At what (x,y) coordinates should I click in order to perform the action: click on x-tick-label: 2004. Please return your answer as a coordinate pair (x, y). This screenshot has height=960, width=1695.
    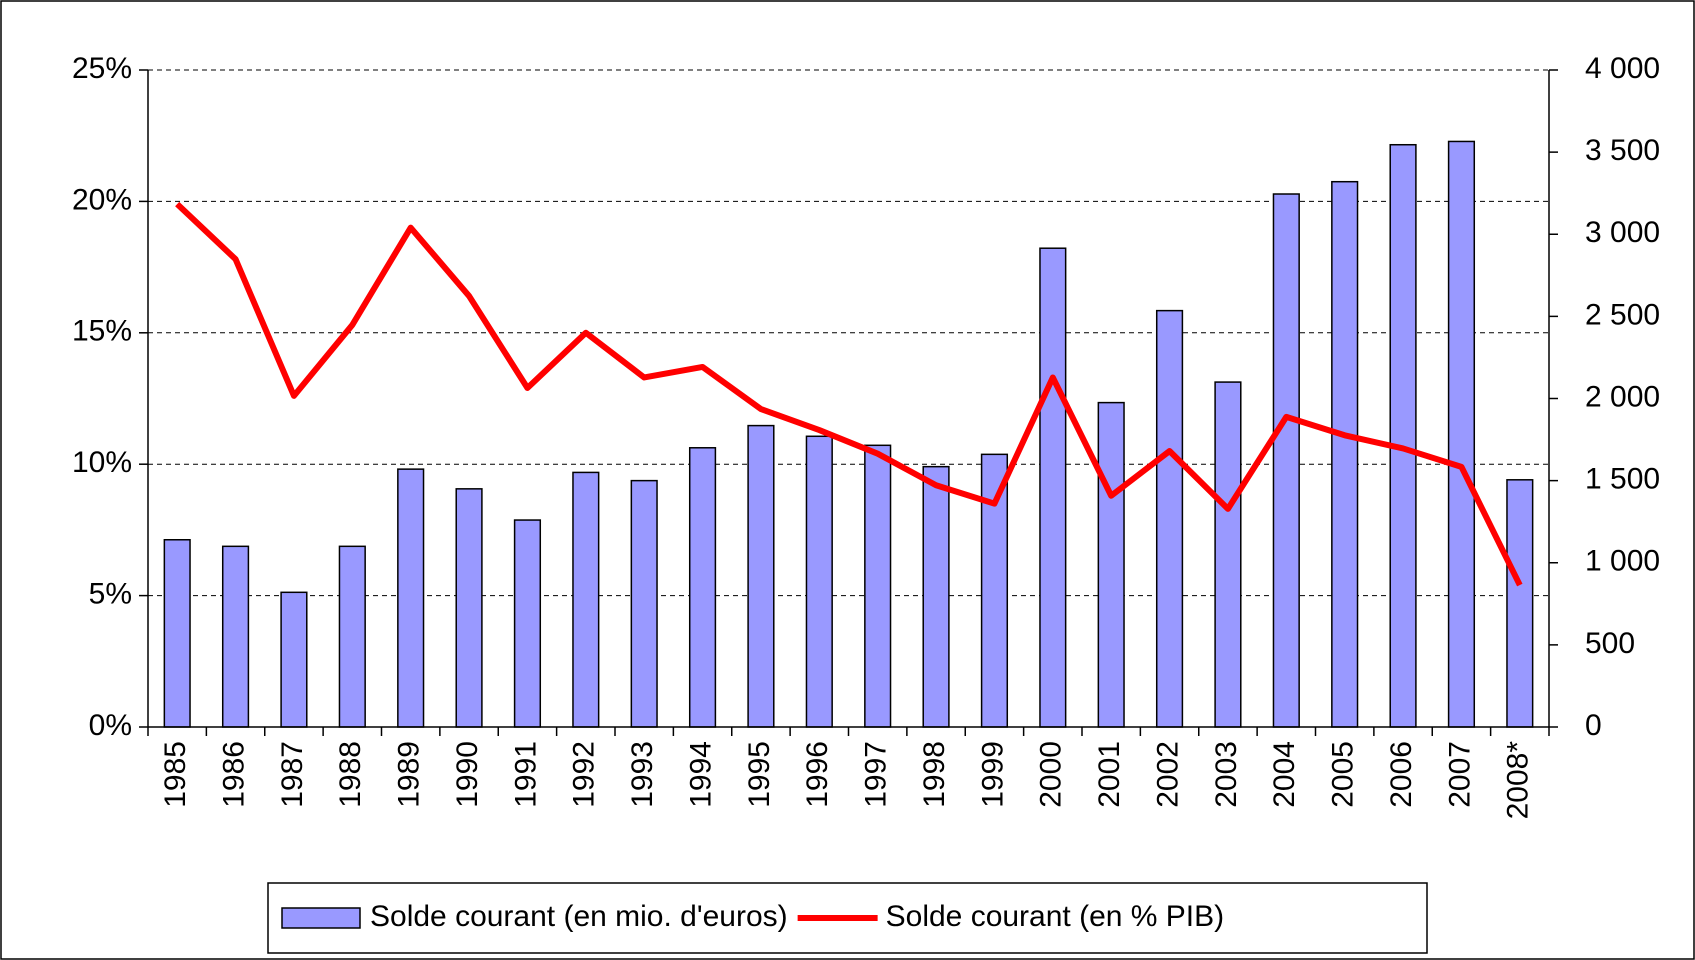
    Looking at the image, I should click on (1284, 774).